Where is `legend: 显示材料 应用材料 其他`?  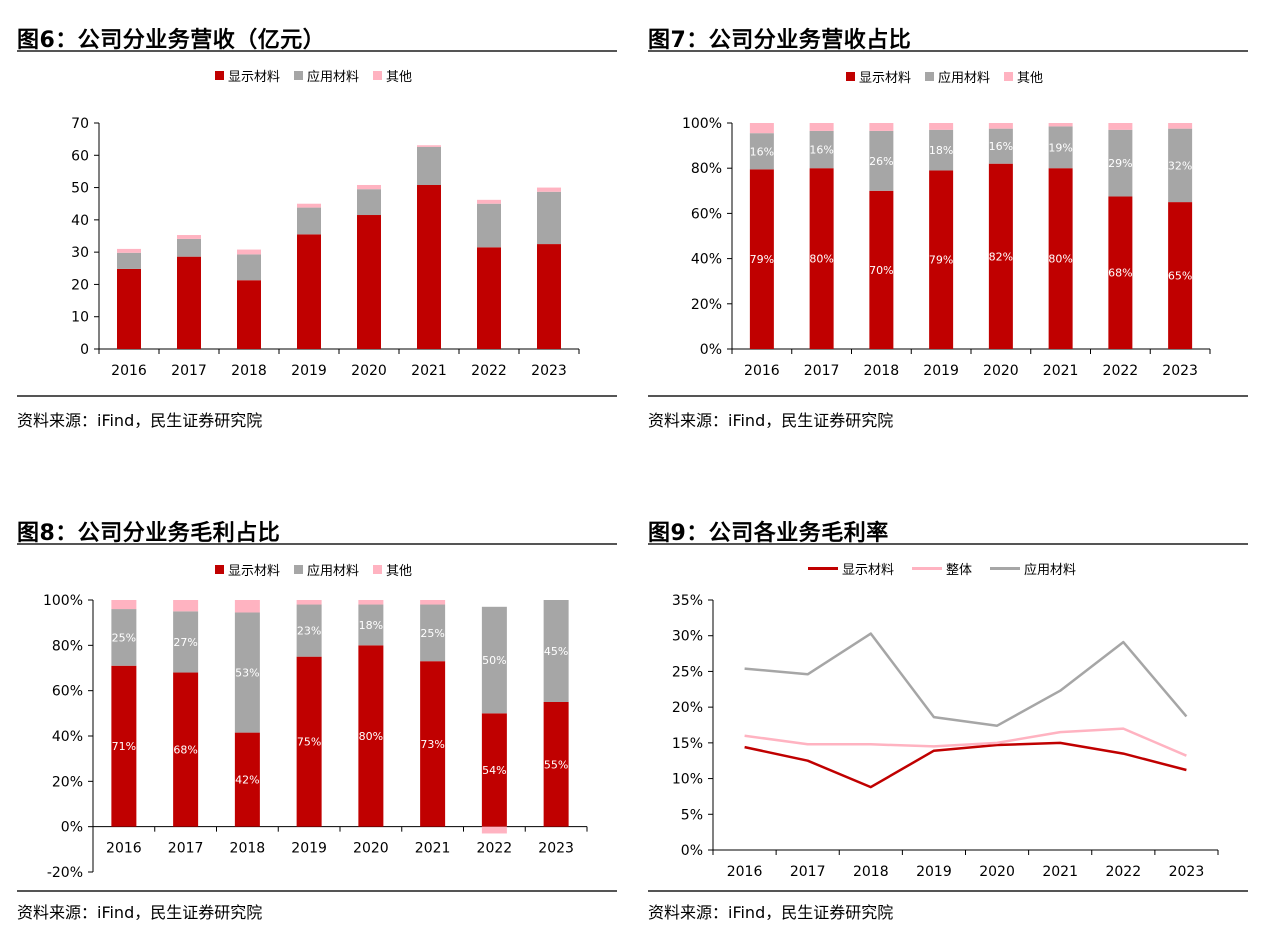
legend: 显示材料 应用材料 其他 is located at coordinates (313, 569).